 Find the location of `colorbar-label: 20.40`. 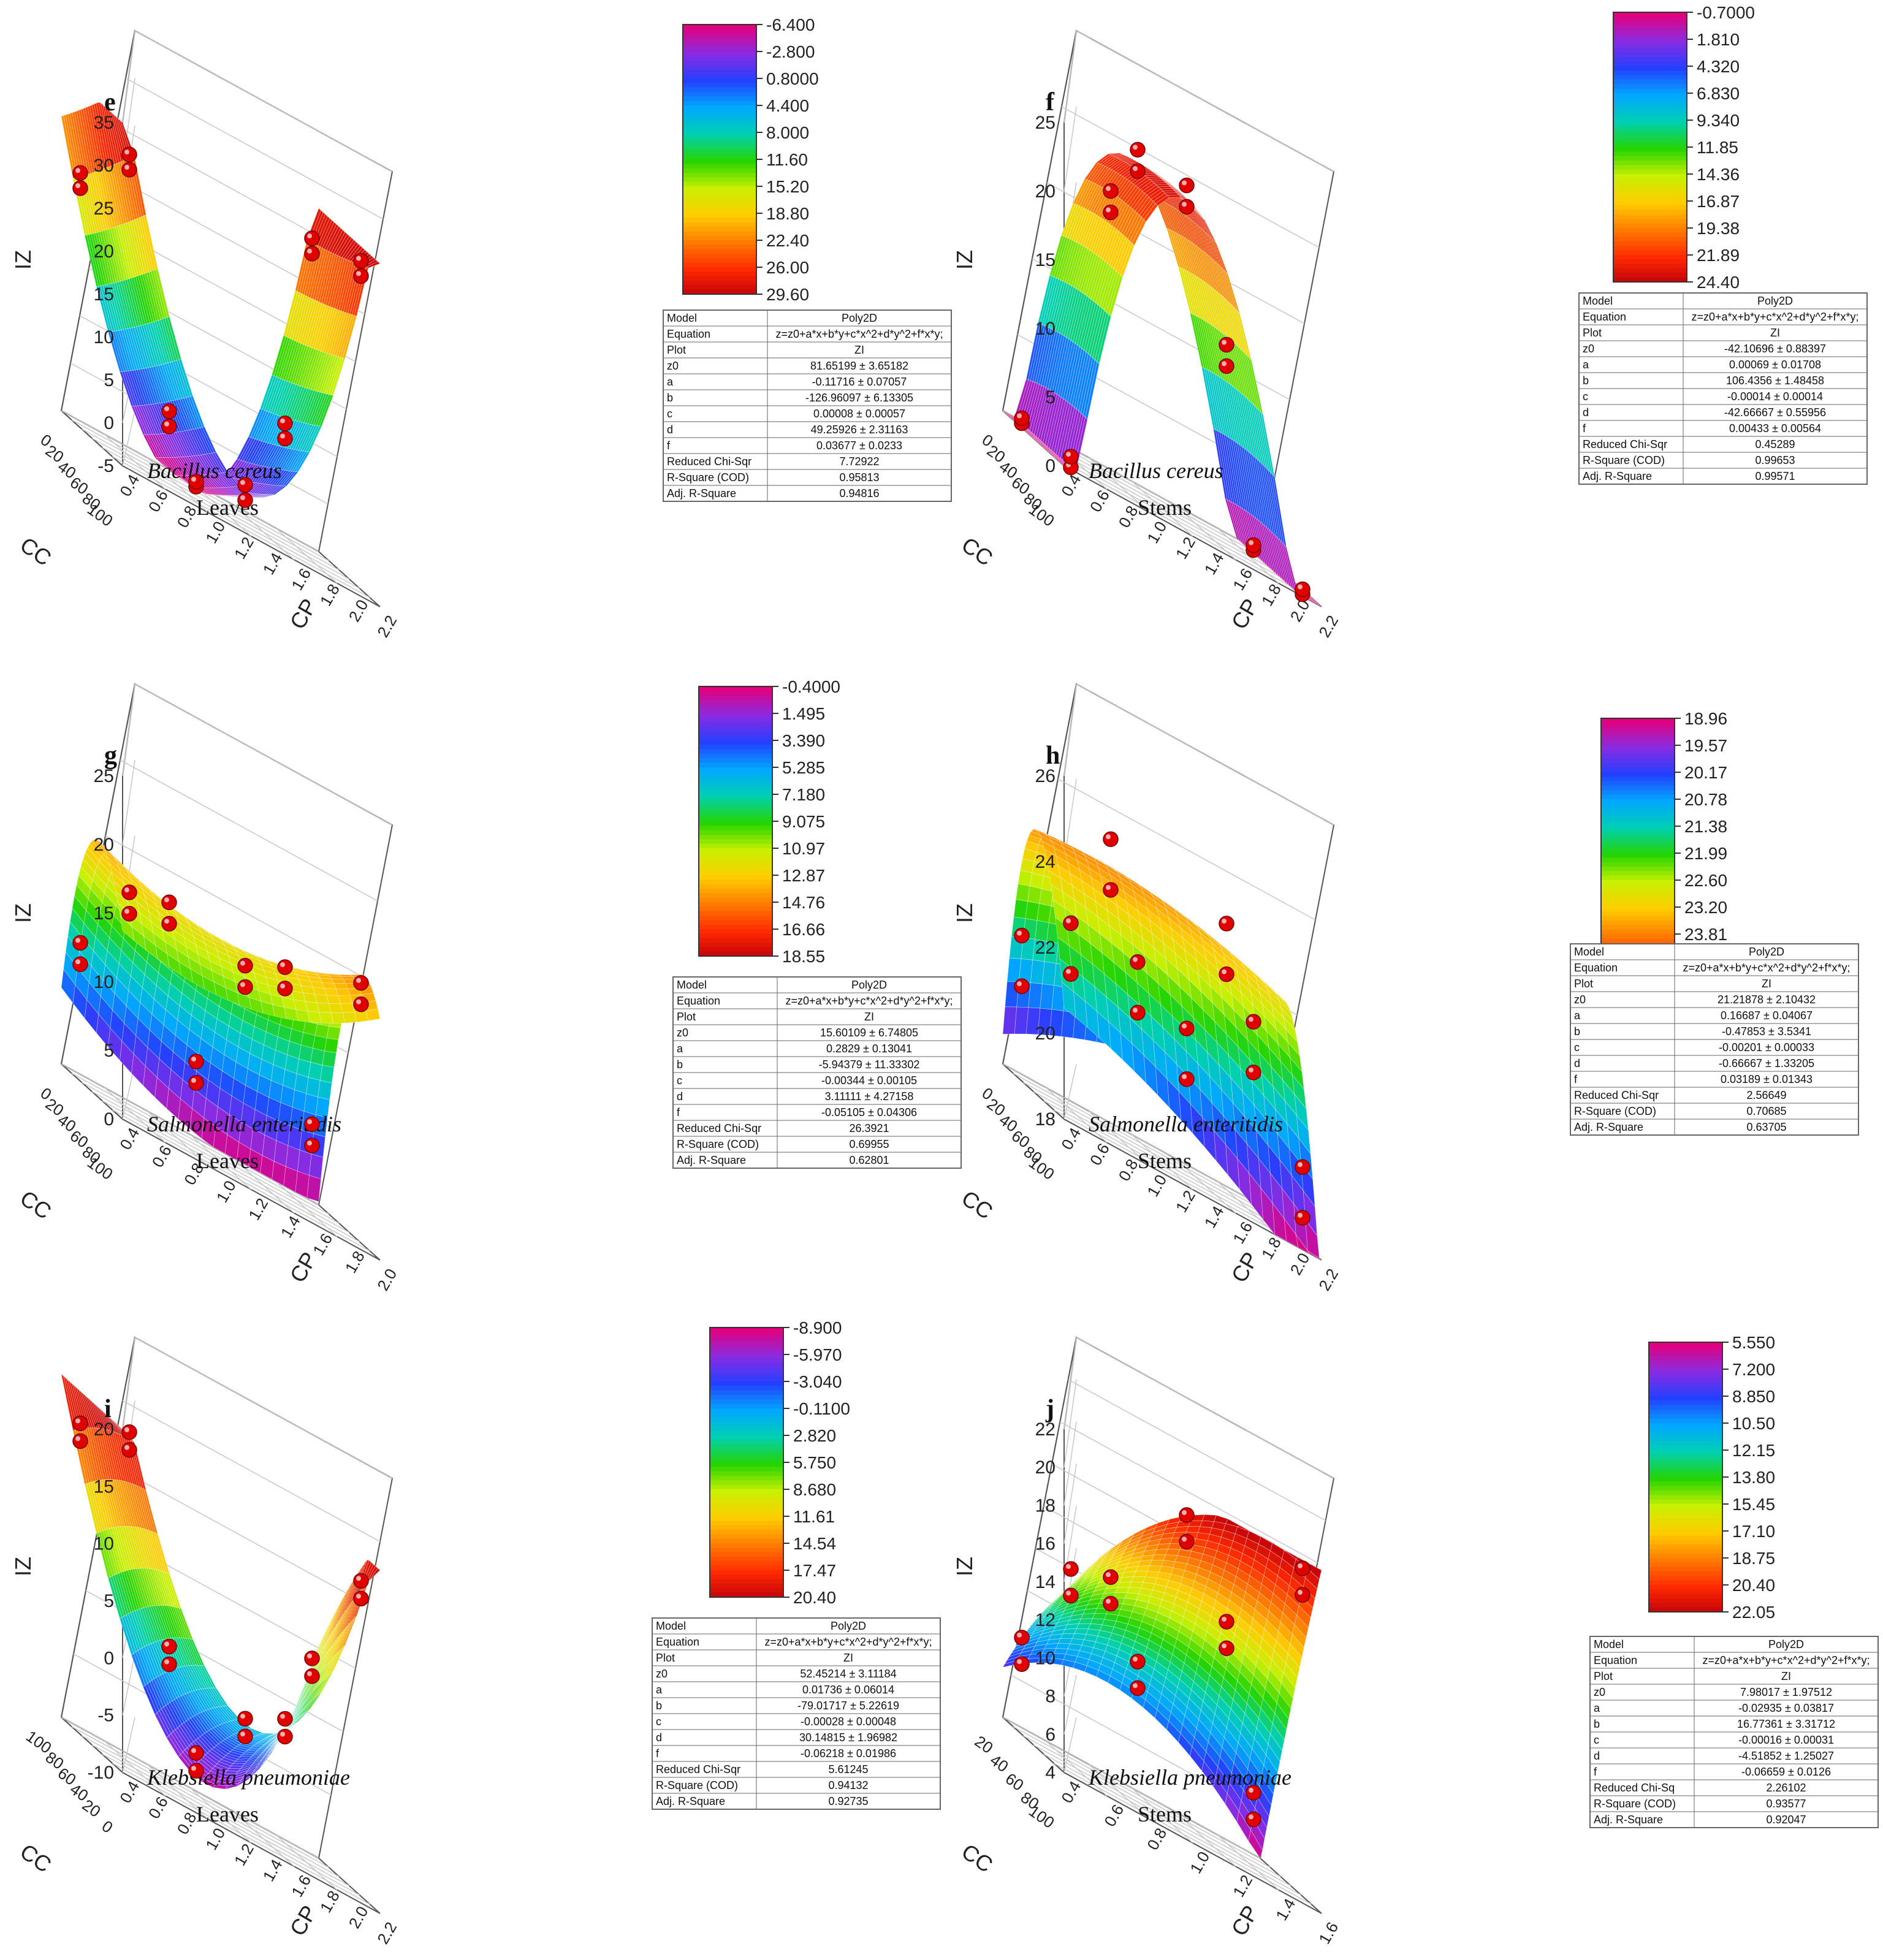

colorbar-label: 20.40 is located at coordinates (1753, 1585).